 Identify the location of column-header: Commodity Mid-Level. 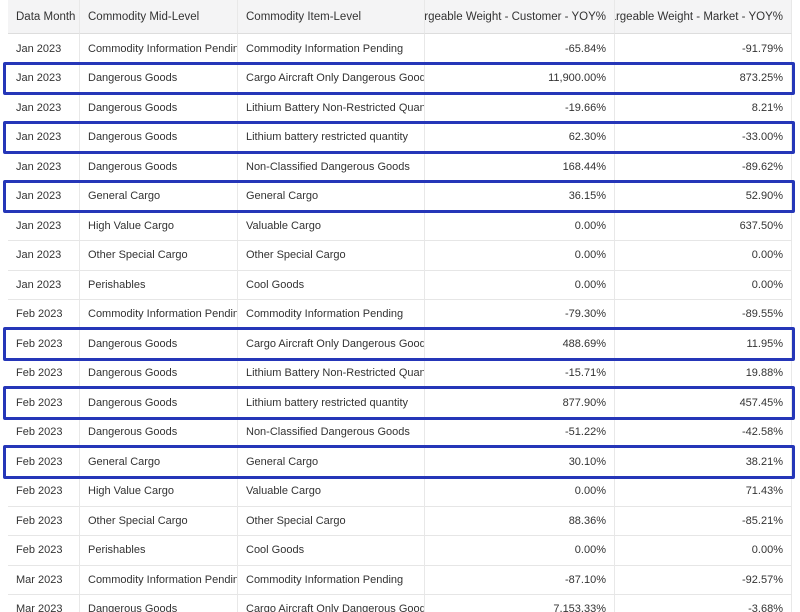
(159, 17).